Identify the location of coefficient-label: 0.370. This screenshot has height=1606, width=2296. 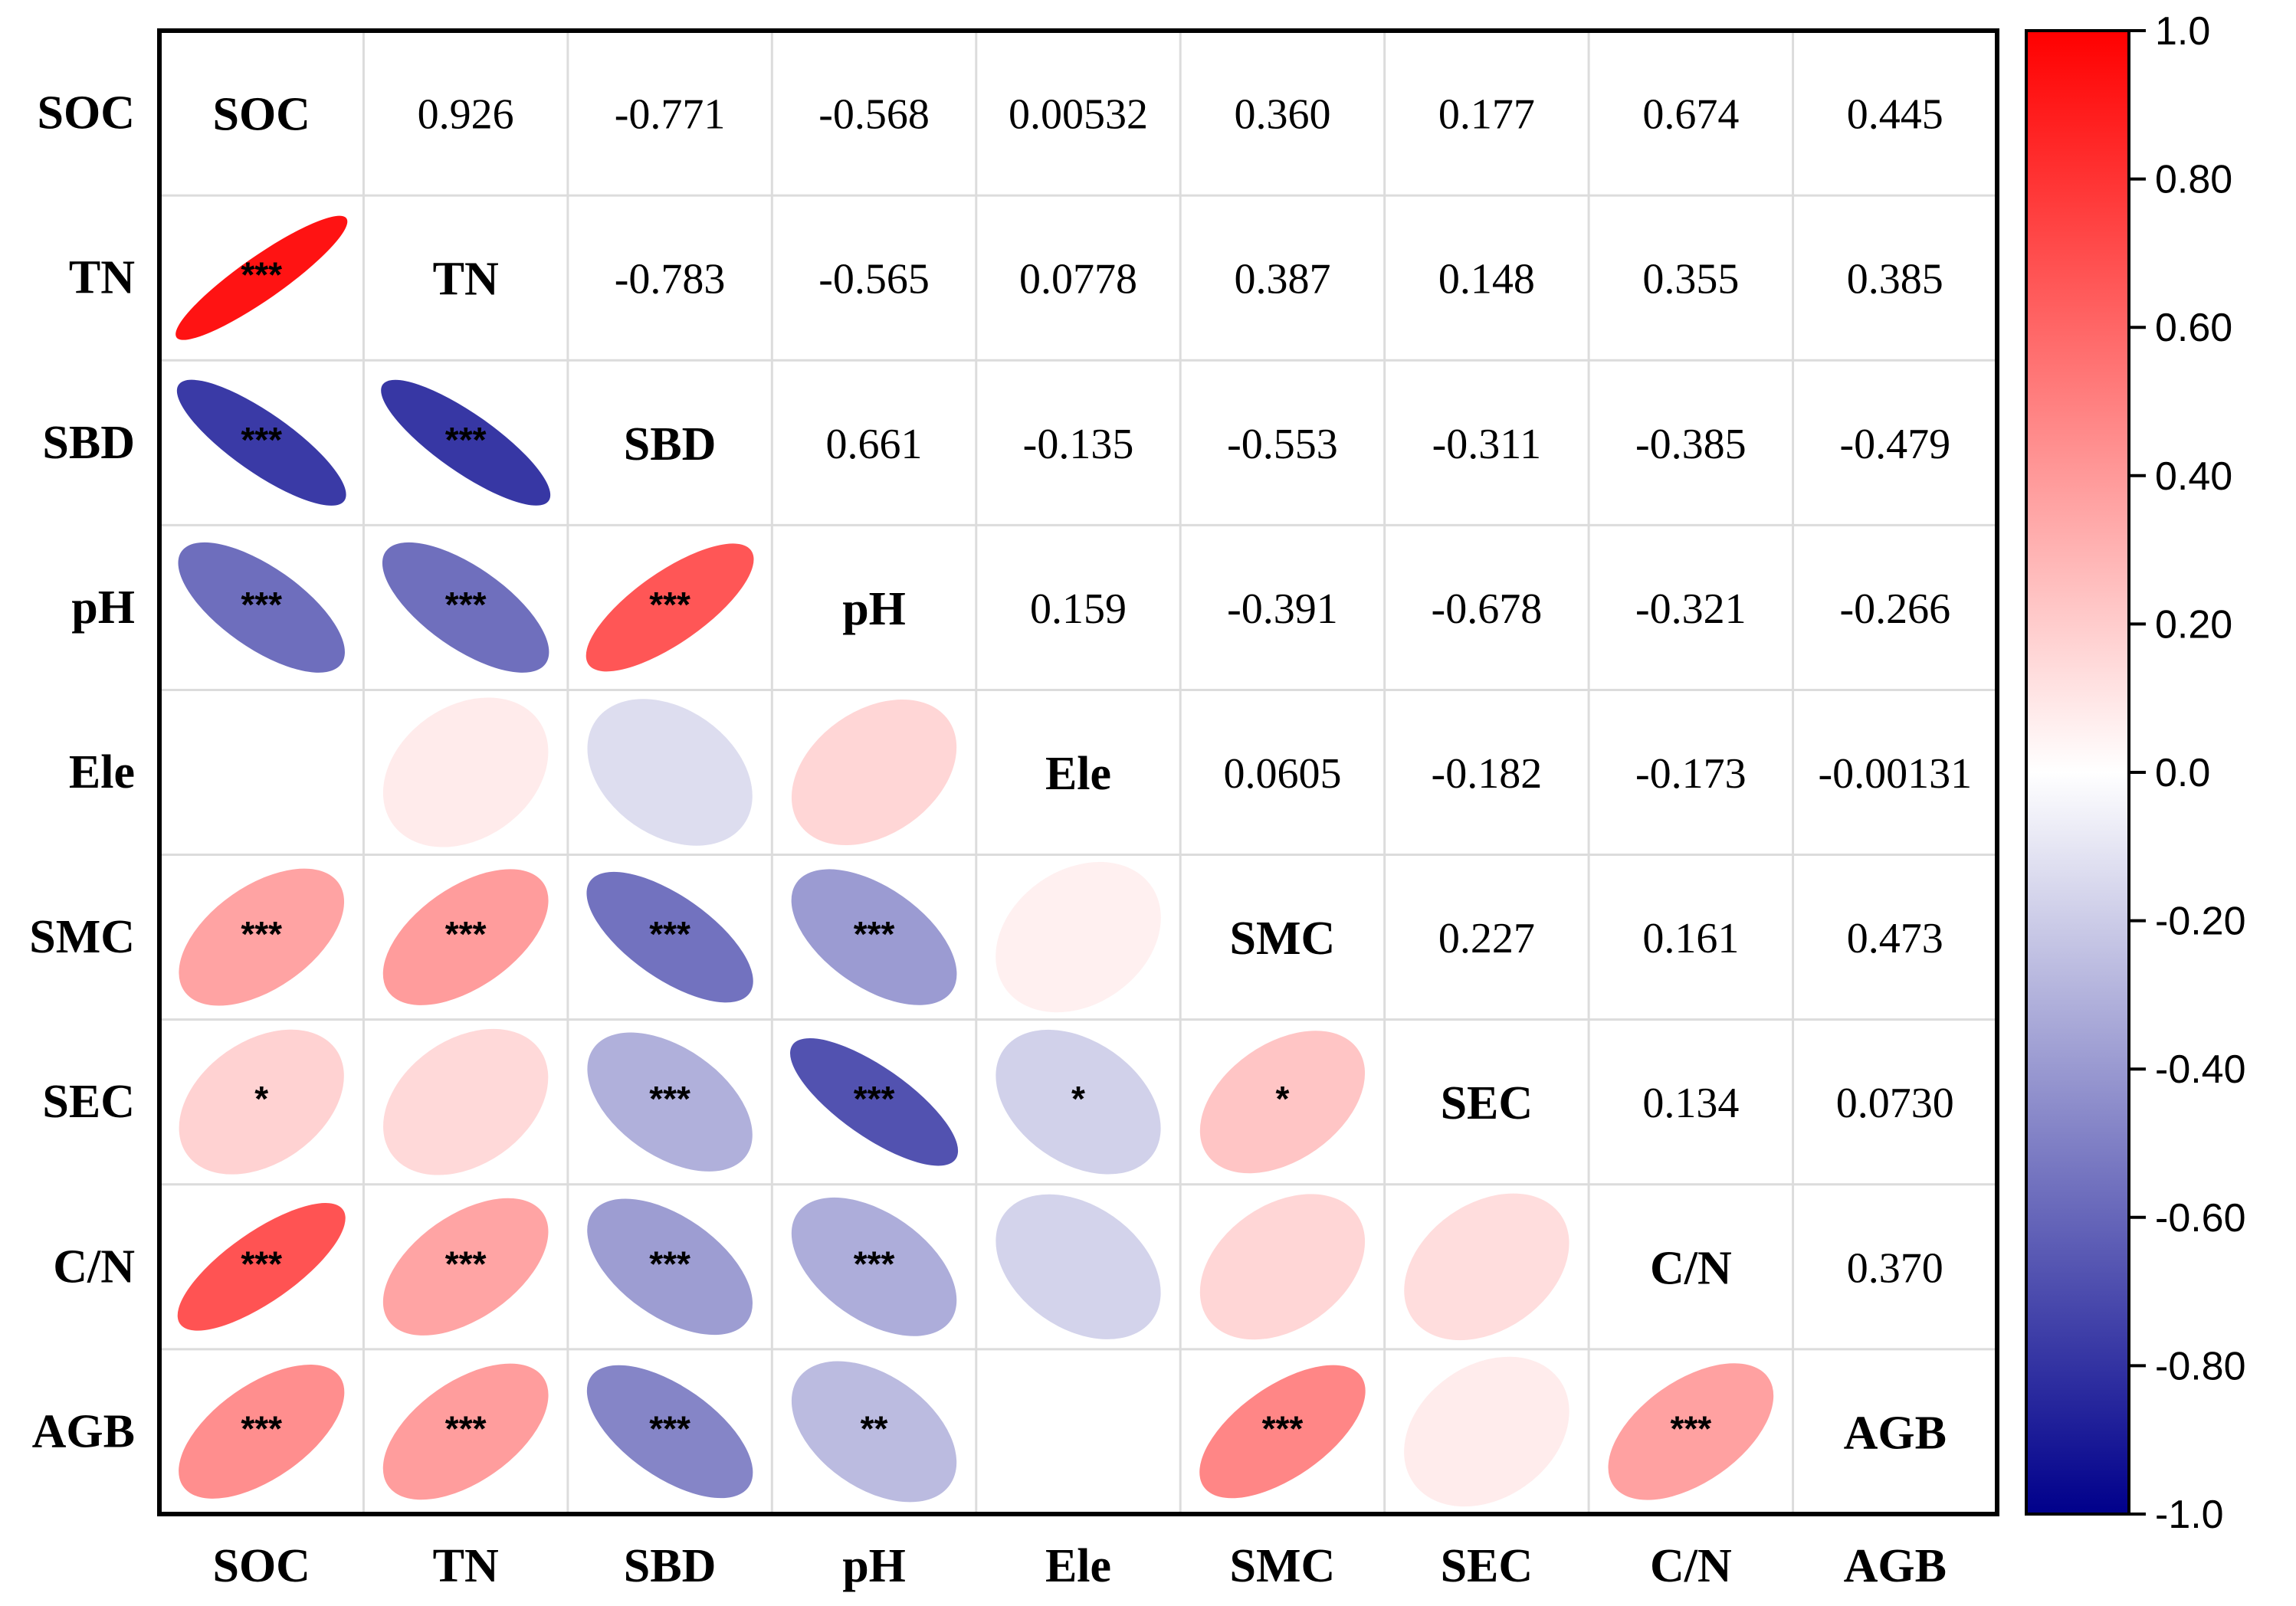
(1895, 1268).